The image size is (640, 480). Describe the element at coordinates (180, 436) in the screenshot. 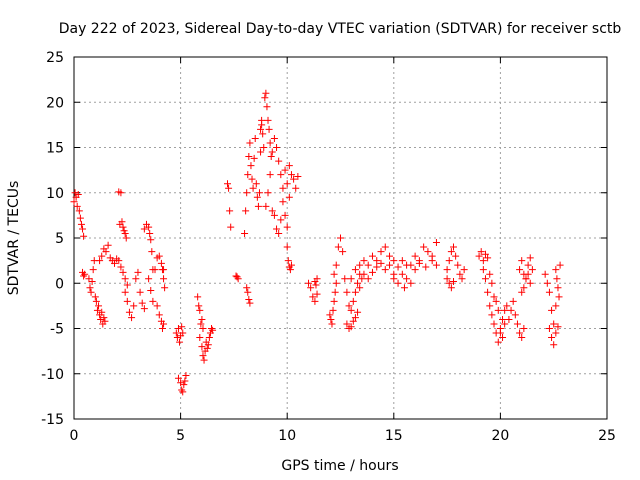

I see `x-tick-label: 5` at that location.